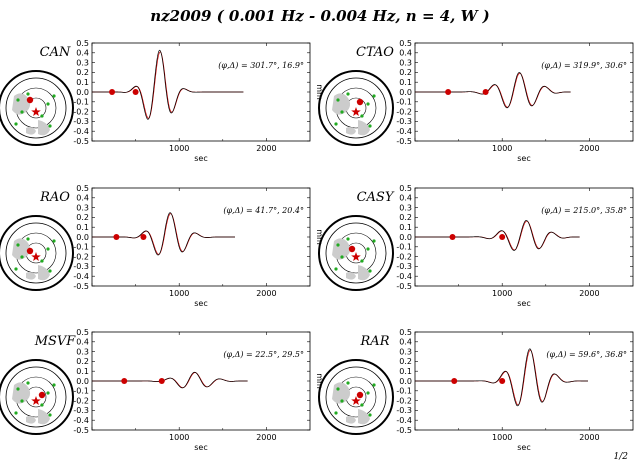 This screenshot has width=640, height=466. I want to click on azimuth-distance-label: (φ,Δ) = 59.6°, 36.8°, so click(586, 354).